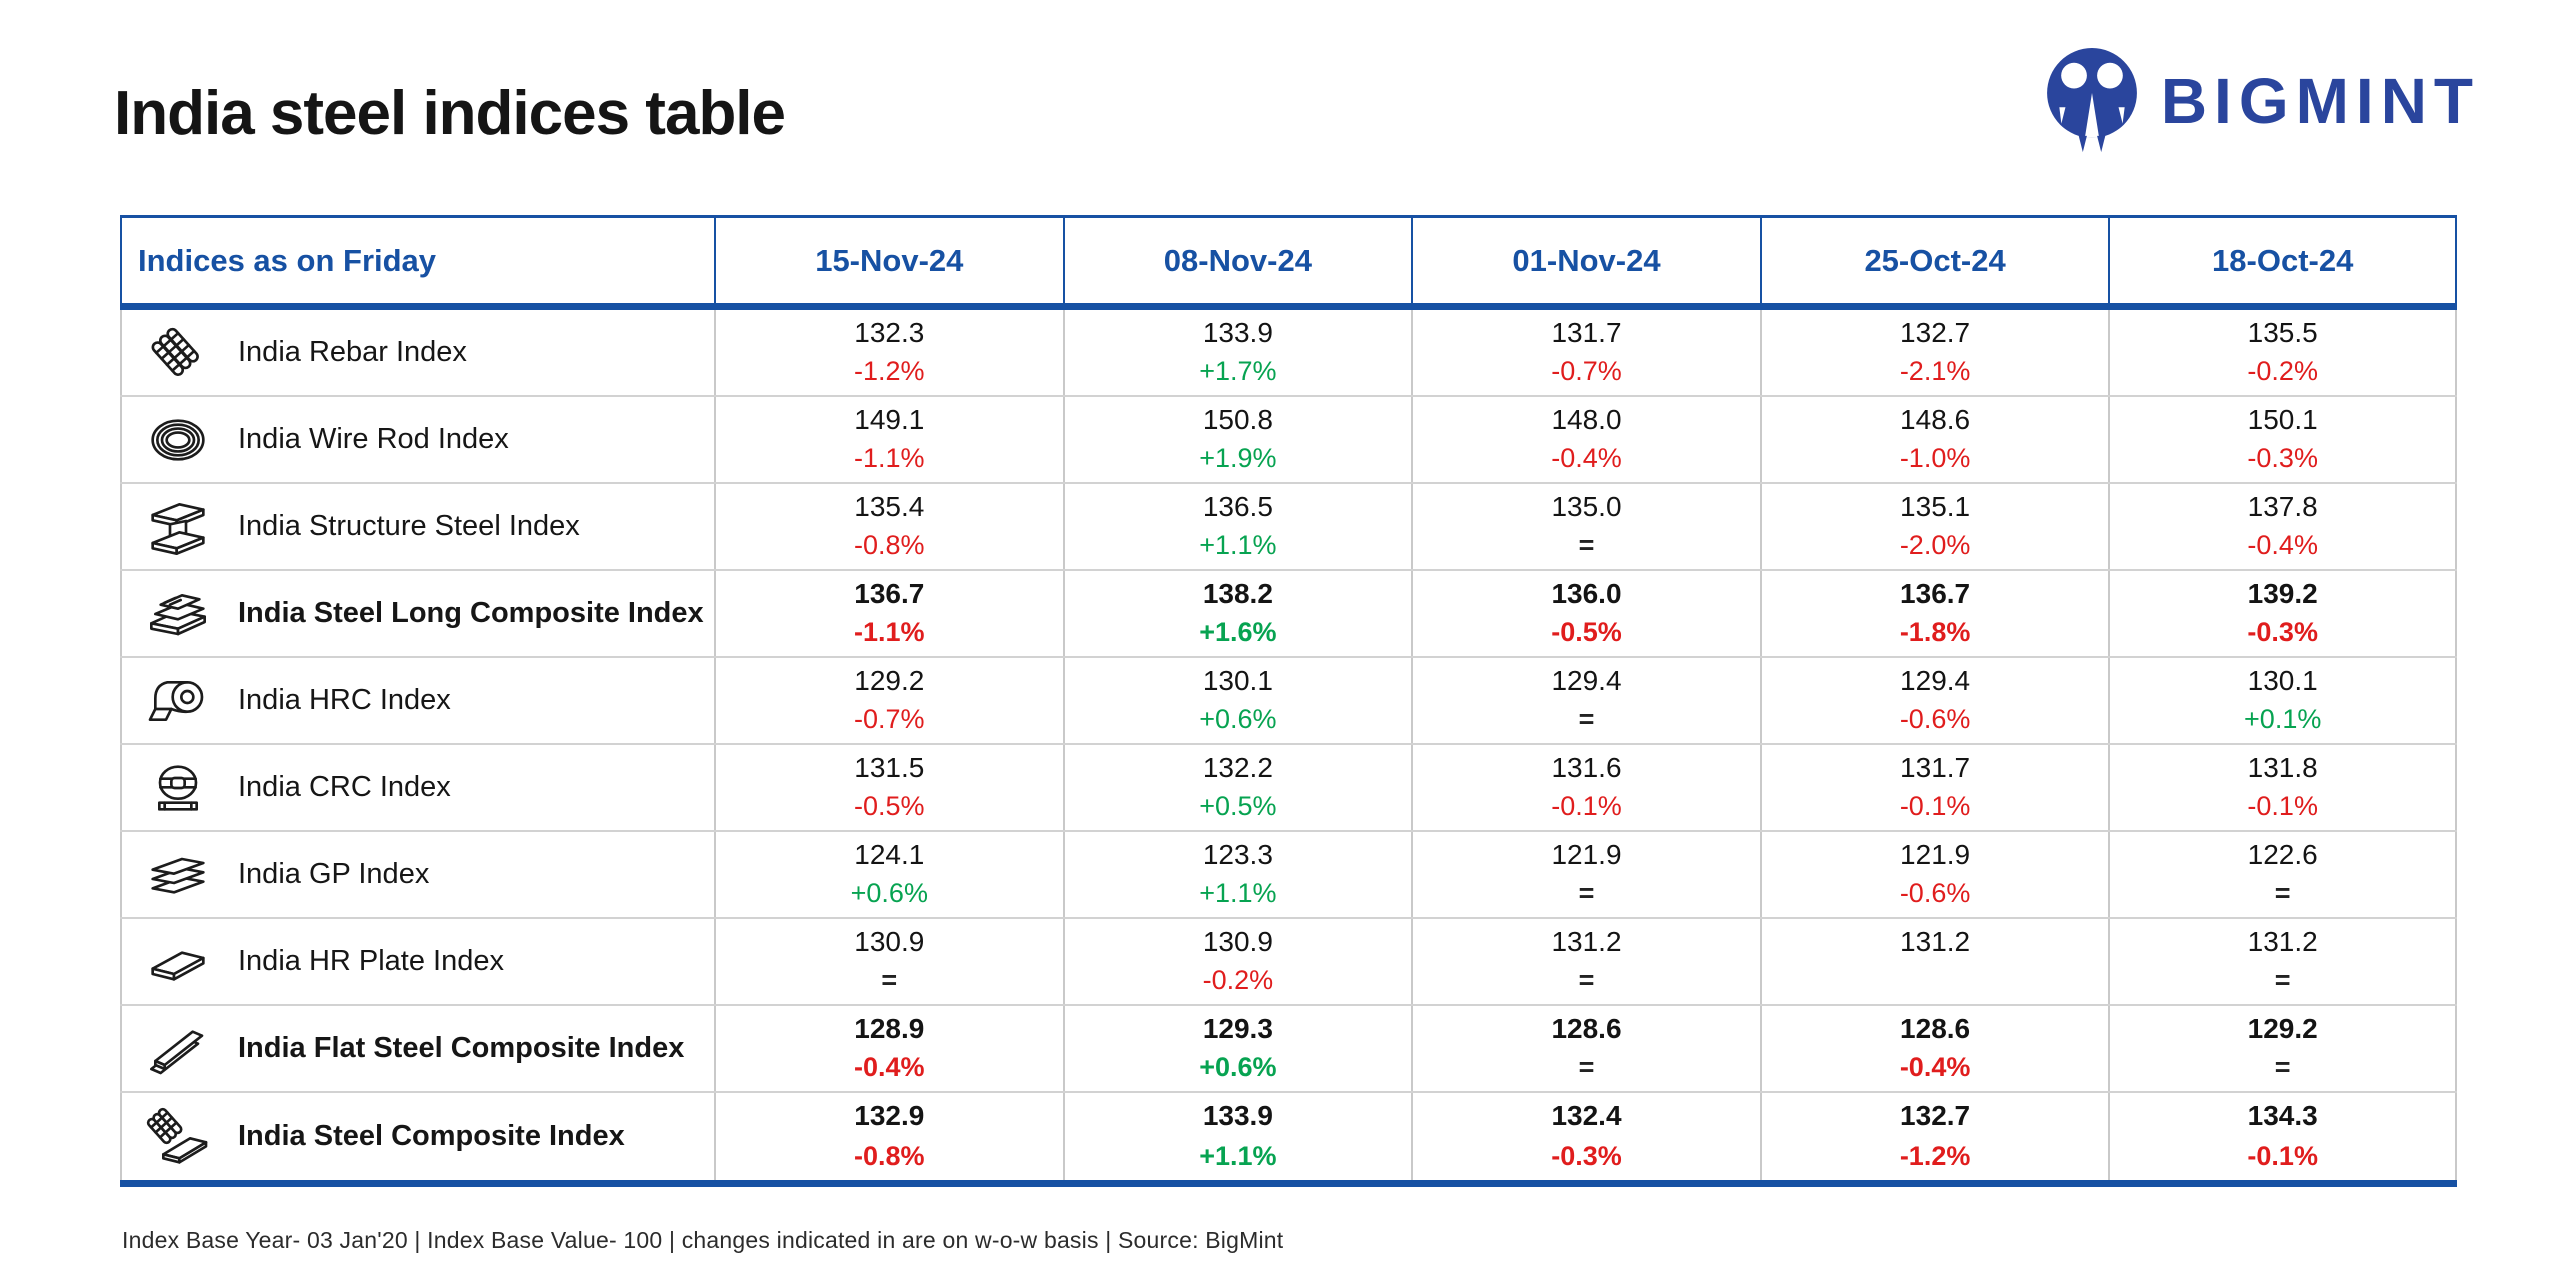 This screenshot has height=1280, width=2560. What do you see at coordinates (888, 874) in the screenshot?
I see `value-cell: 124.1 +0.6%` at bounding box center [888, 874].